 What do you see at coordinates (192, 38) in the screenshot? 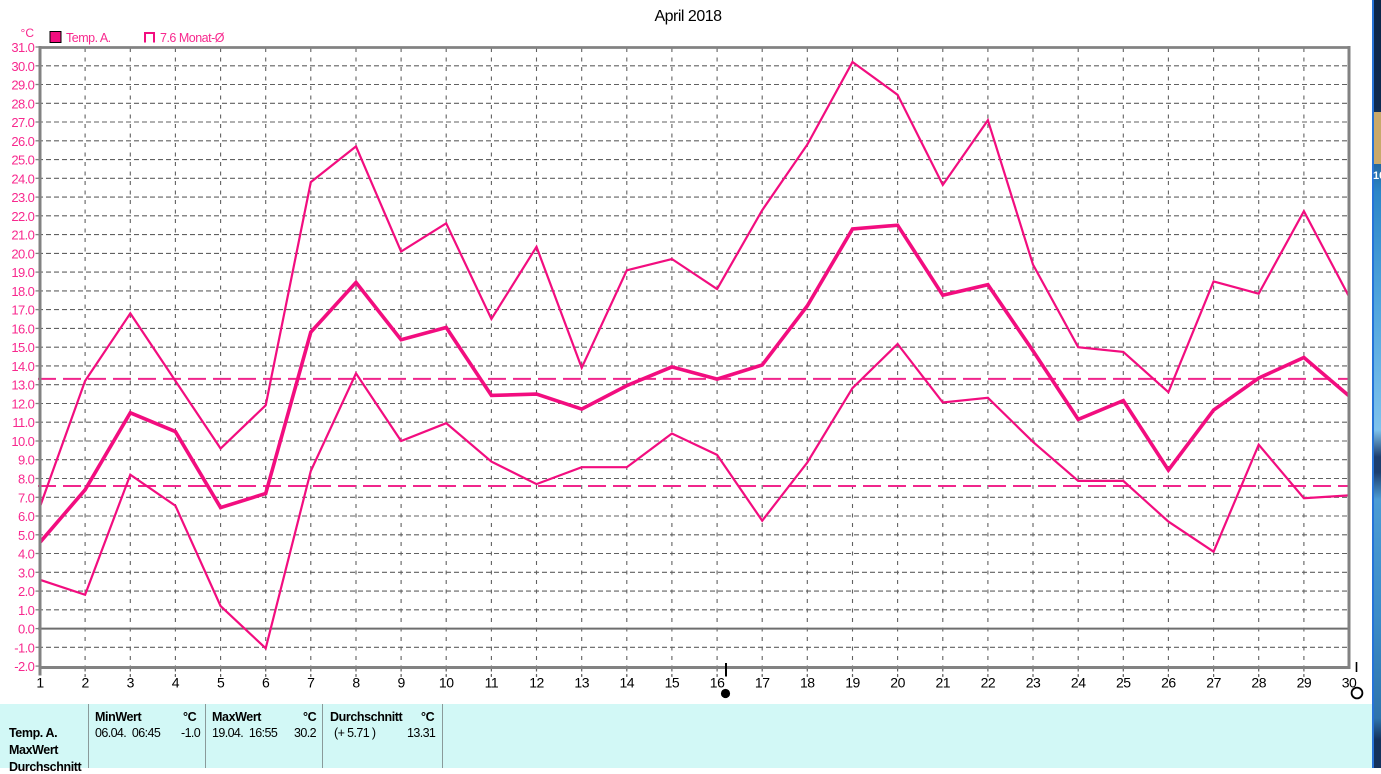
I see `svg-text: 7.6 Monat-Ø` at bounding box center [192, 38].